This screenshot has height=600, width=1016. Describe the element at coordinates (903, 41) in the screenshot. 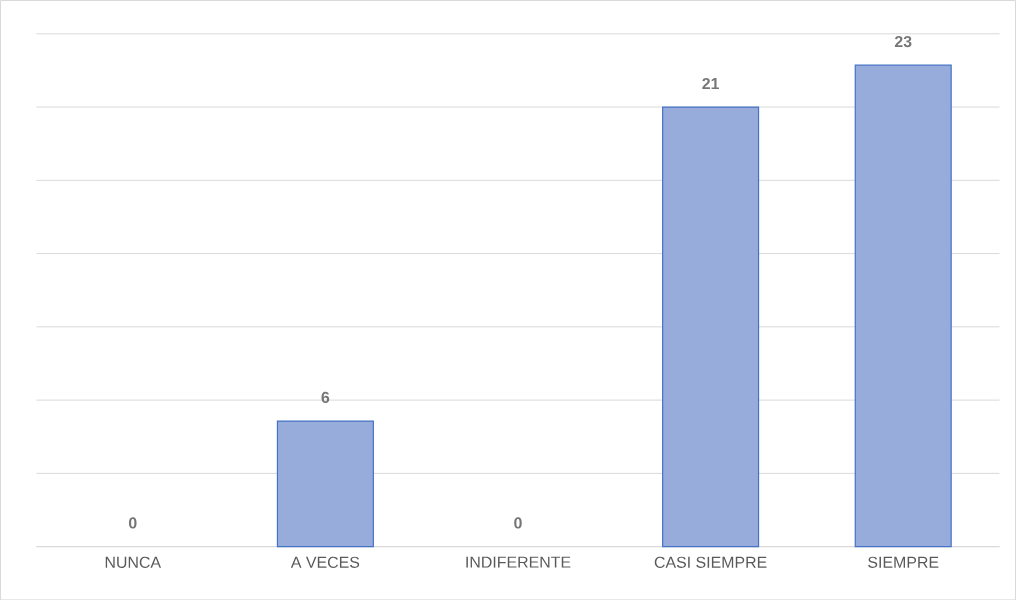

I see `data-label: 23` at that location.